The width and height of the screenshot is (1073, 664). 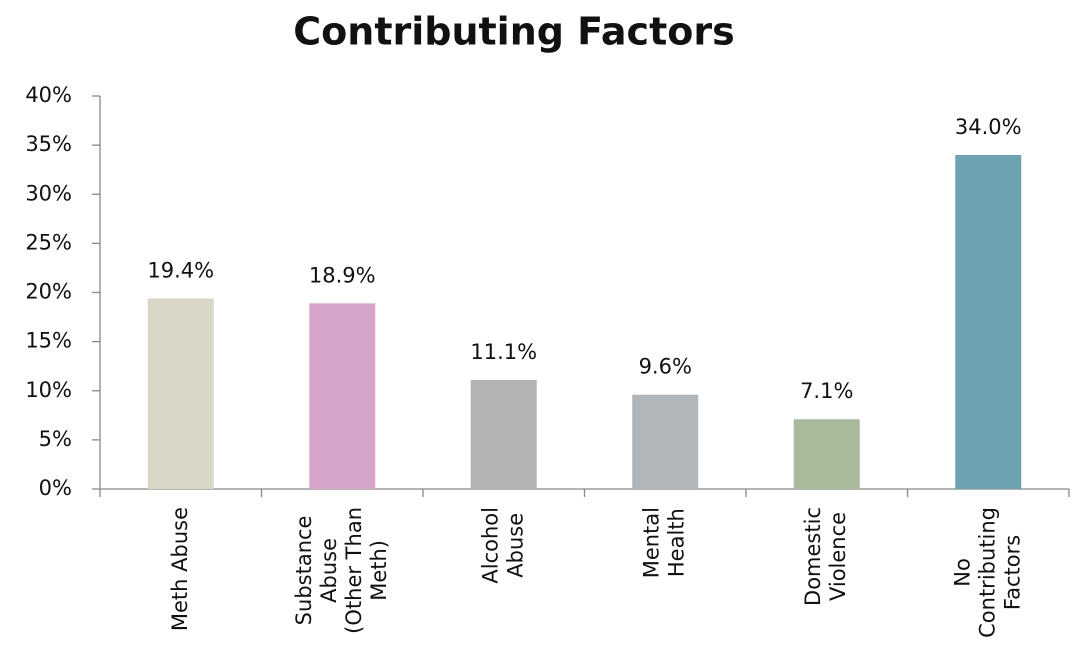 I want to click on x-tick-label: No, so click(x=962, y=572).